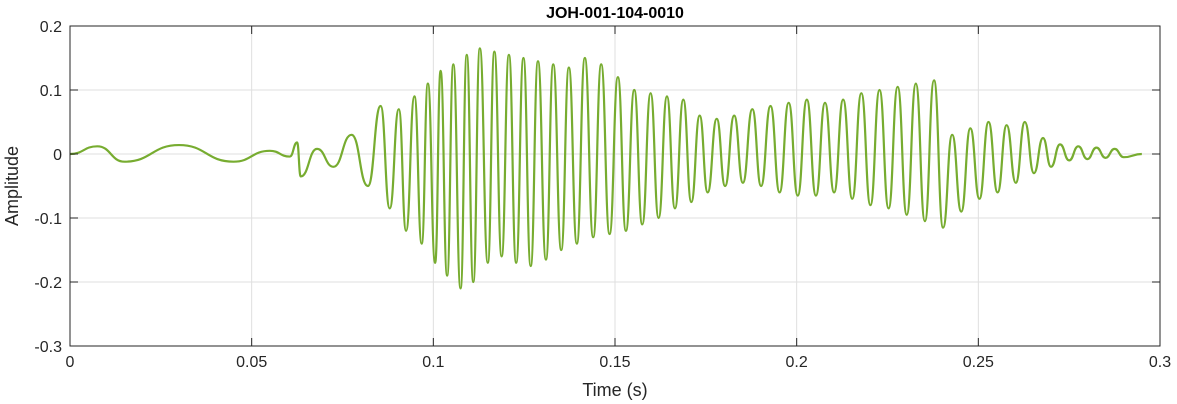  What do you see at coordinates (978, 362) in the screenshot?
I see `x-tick-label: 0.25` at bounding box center [978, 362].